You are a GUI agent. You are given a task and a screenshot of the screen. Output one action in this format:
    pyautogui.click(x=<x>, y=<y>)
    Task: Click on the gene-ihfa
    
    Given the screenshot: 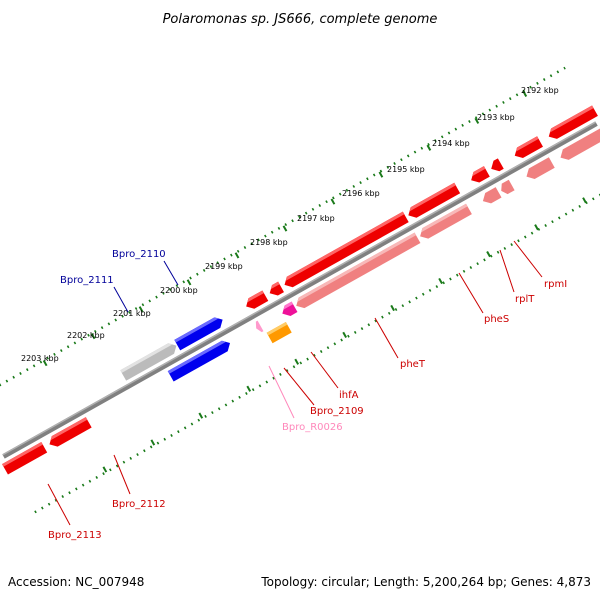 What is the action you would take?
    pyautogui.click(x=288, y=310)
    